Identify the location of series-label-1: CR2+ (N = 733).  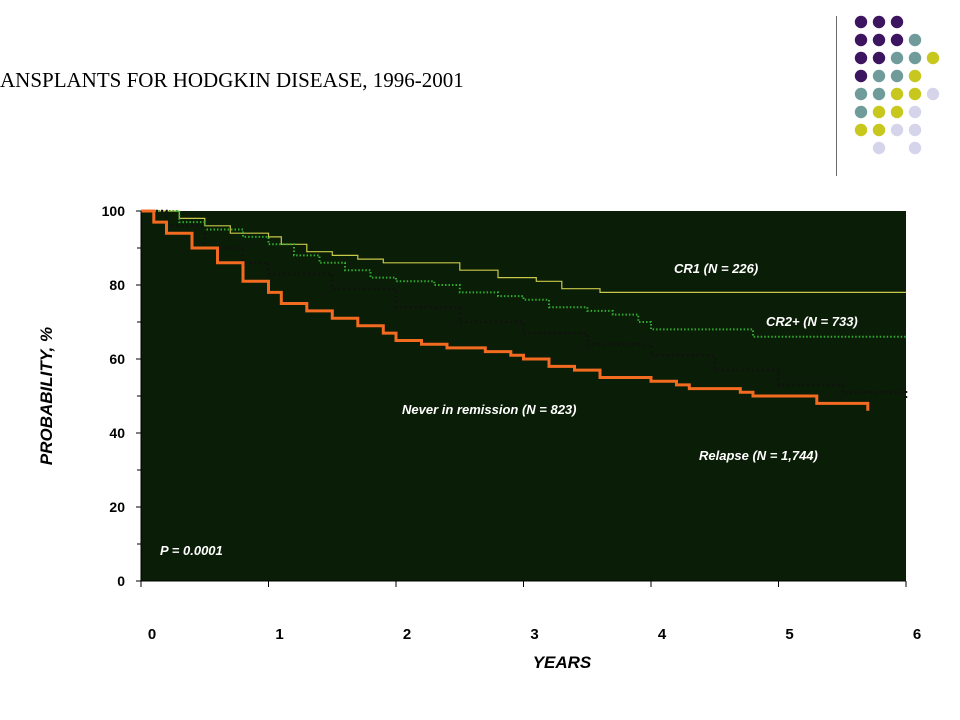
(812, 321).